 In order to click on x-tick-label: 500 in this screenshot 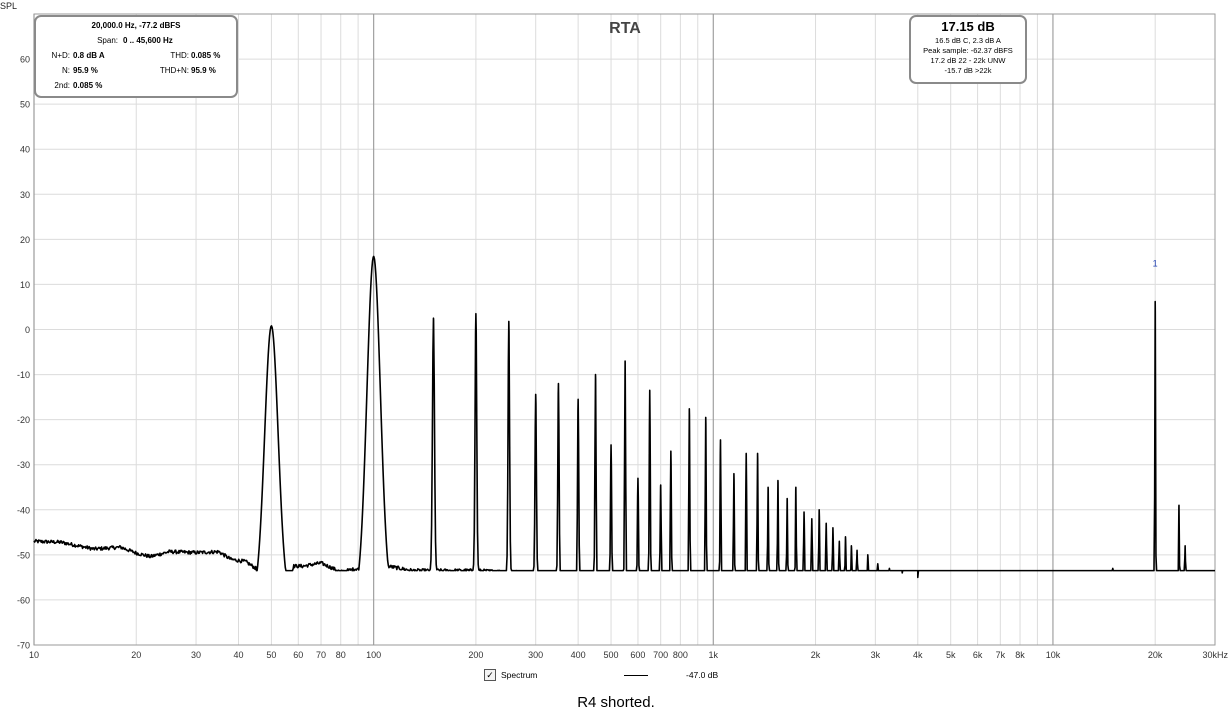, I will do `click(611, 655)`.